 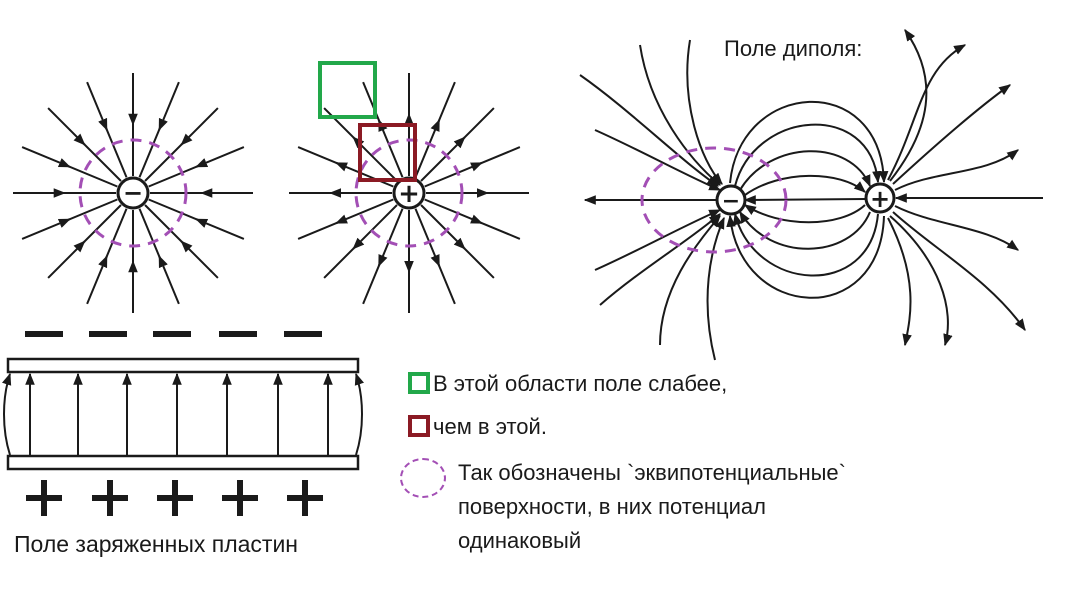 I want to click on legend-weak-field-text: В этой области поле слабее,, so click(x=580, y=383).